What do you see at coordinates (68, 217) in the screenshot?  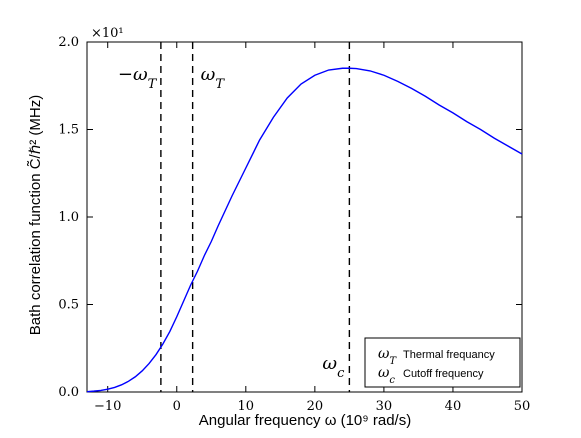 I see `y-tick-label: 1.0` at bounding box center [68, 217].